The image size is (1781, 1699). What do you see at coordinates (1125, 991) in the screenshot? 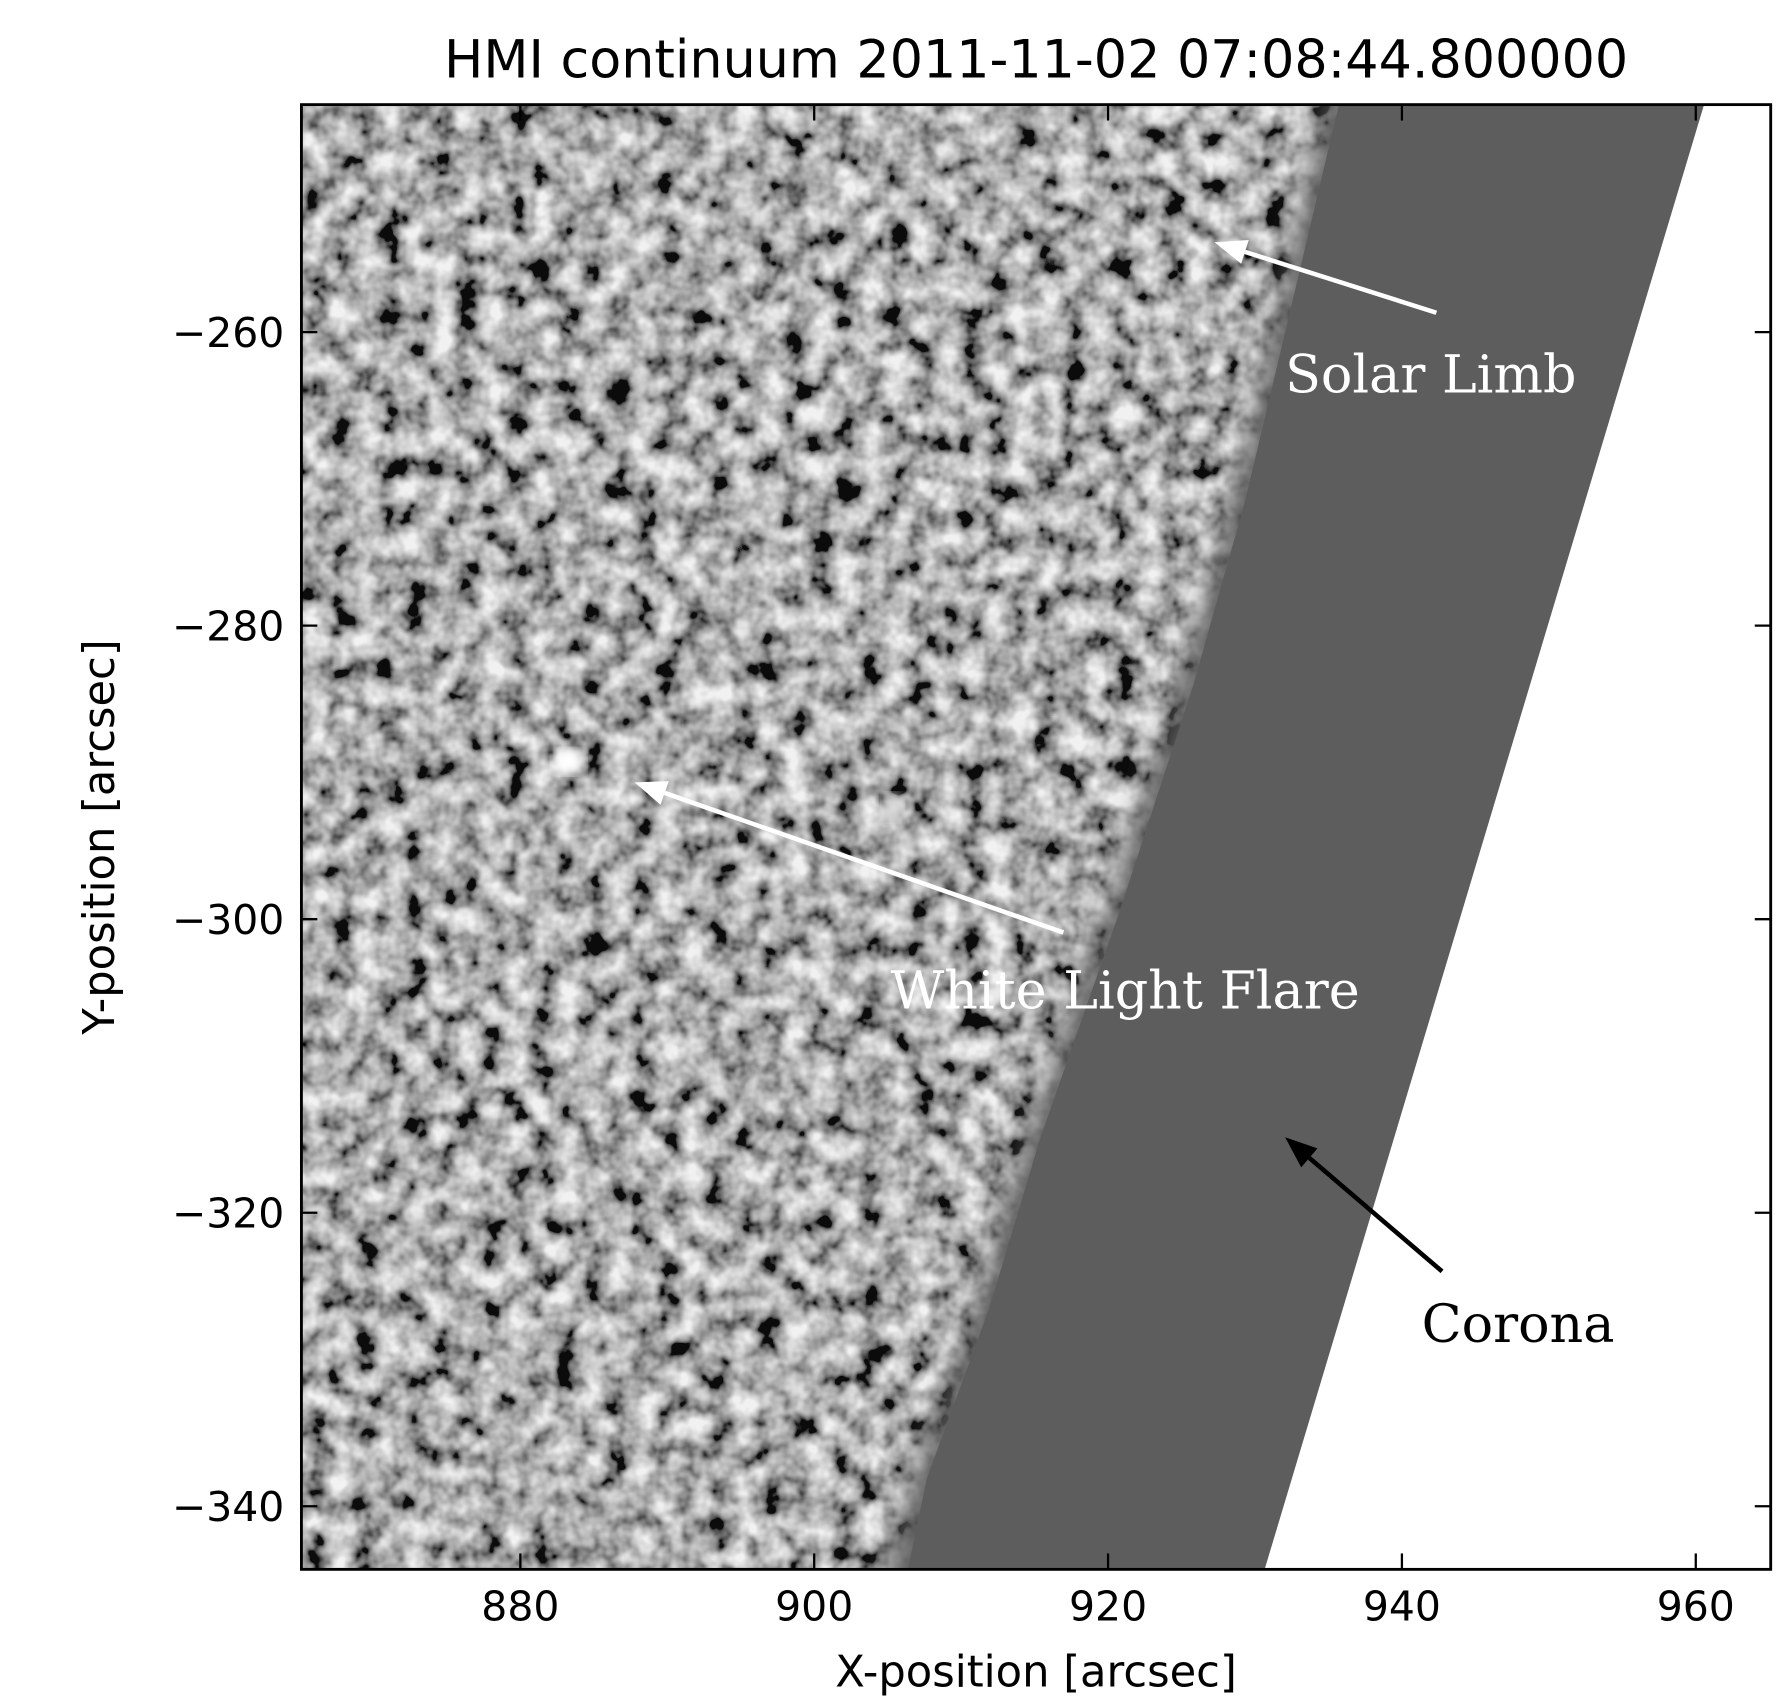
I see `annotation-label: White Light Flare` at bounding box center [1125, 991].